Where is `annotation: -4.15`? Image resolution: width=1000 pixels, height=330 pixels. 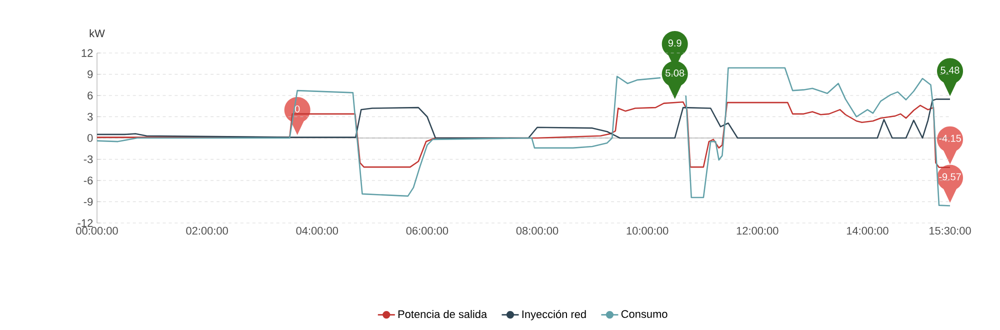 annotation: -4.15 is located at coordinates (950, 138).